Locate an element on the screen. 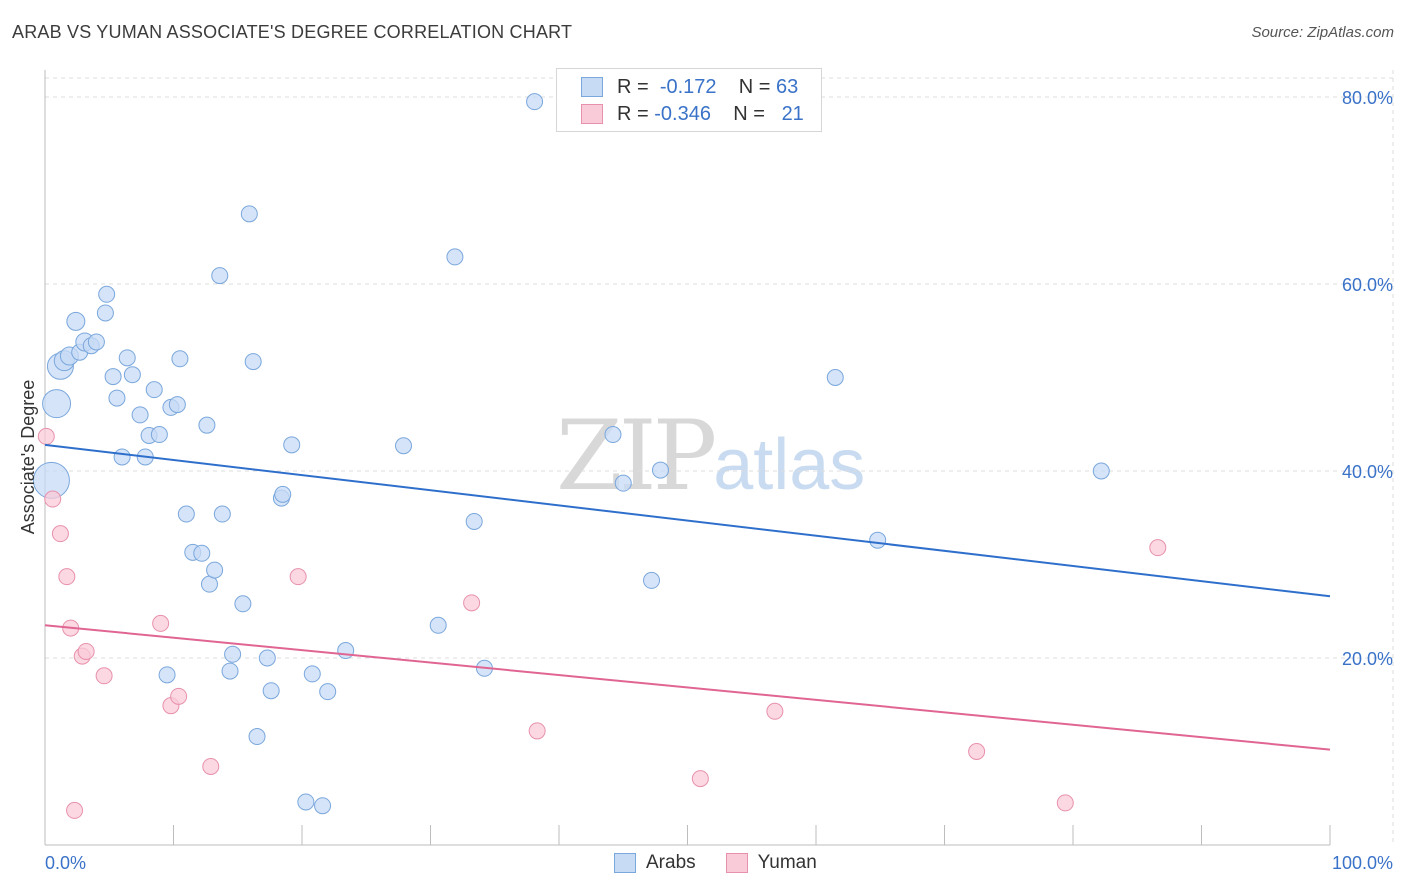  legend-item-arabs: Arabs is located at coordinates (655, 863).